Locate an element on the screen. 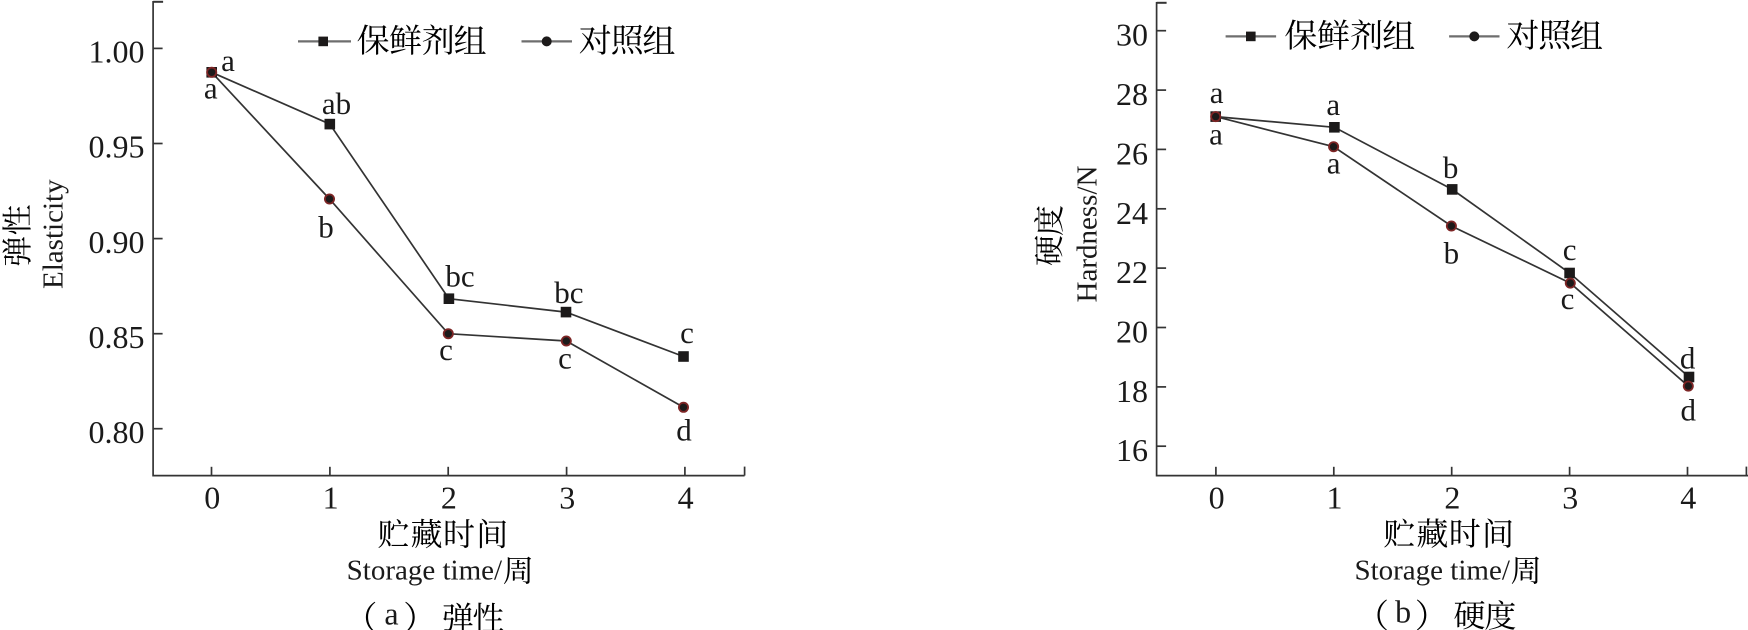 The image size is (1748, 630). svg-text: 30 is located at coordinates (1132, 35).